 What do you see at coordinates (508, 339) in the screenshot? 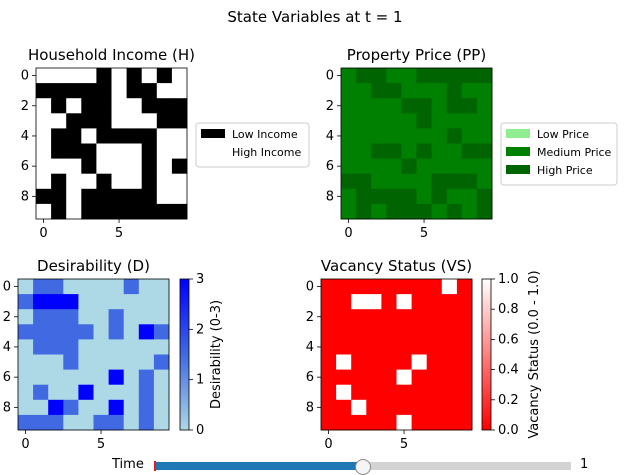
I see `colorbar-tick-label: 0.6` at bounding box center [508, 339].